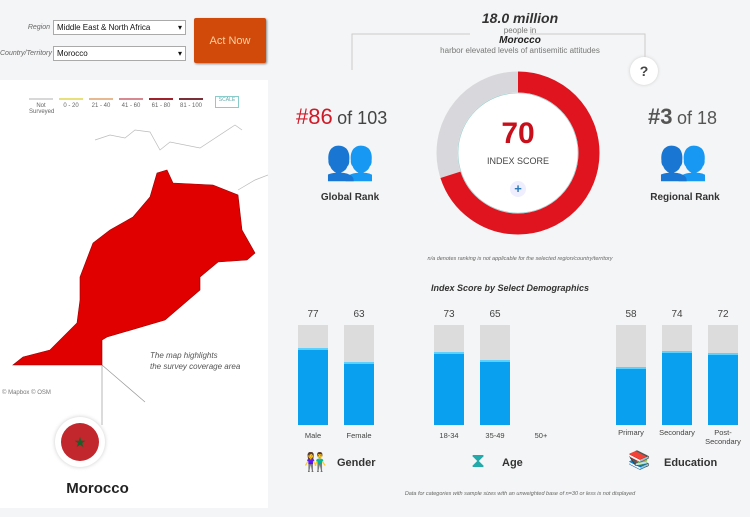  Describe the element at coordinates (631, 314) in the screenshot. I see `bar-value: 58` at that location.